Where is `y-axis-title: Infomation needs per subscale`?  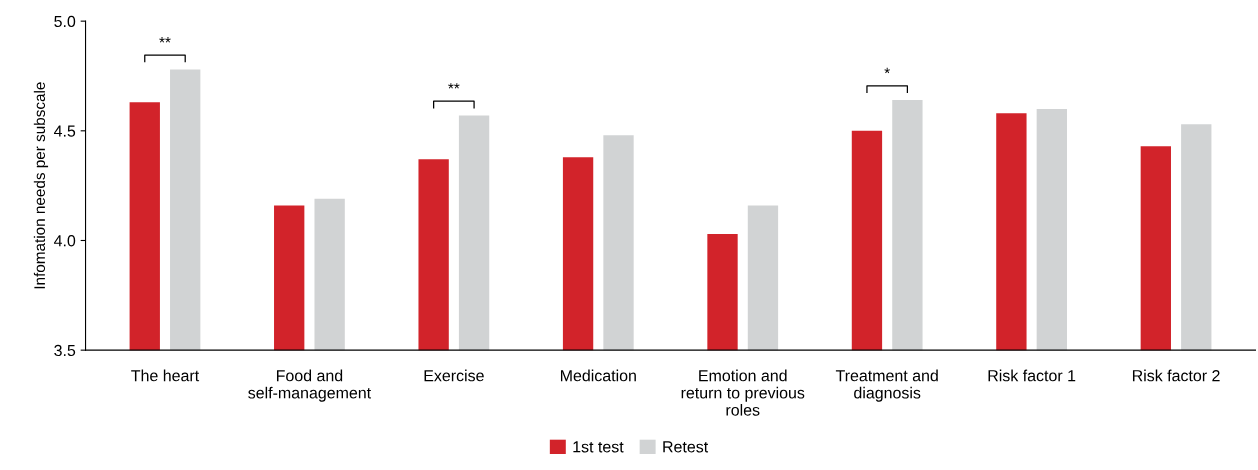 y-axis-title: Infomation needs per subscale is located at coordinates (41, 185).